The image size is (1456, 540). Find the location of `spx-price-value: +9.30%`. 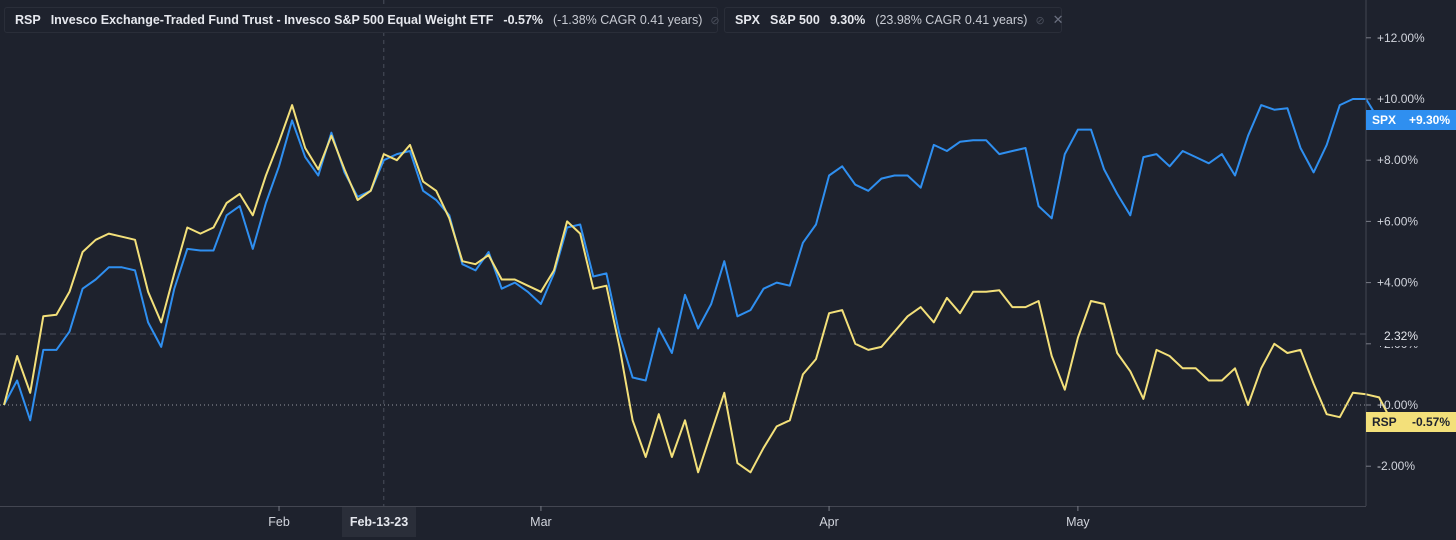

spx-price-value: +9.30% is located at coordinates (1429, 120).